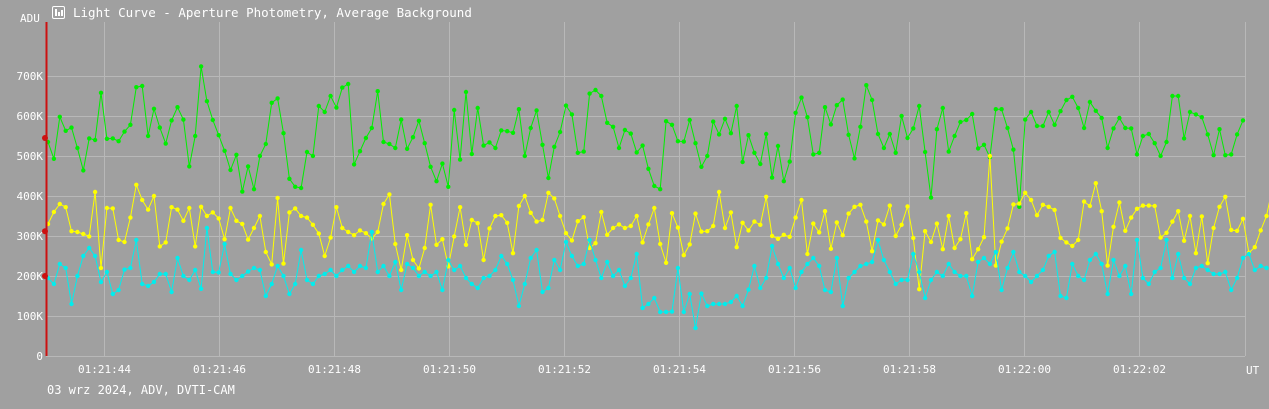 The image size is (1269, 409). I want to click on x-tick-label: 01:22:02, so click(1139, 369).